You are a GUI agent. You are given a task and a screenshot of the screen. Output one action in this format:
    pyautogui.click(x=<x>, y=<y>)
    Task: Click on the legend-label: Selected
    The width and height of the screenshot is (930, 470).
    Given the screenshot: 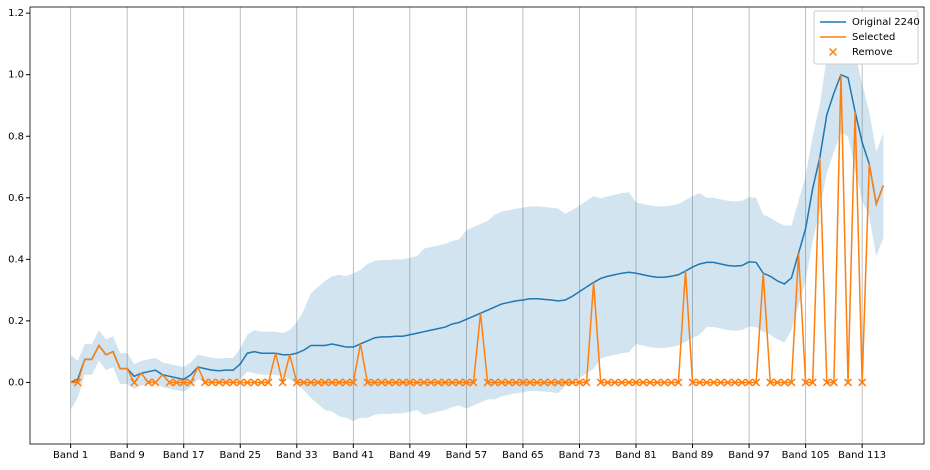 What is the action you would take?
    pyautogui.click(x=873, y=37)
    